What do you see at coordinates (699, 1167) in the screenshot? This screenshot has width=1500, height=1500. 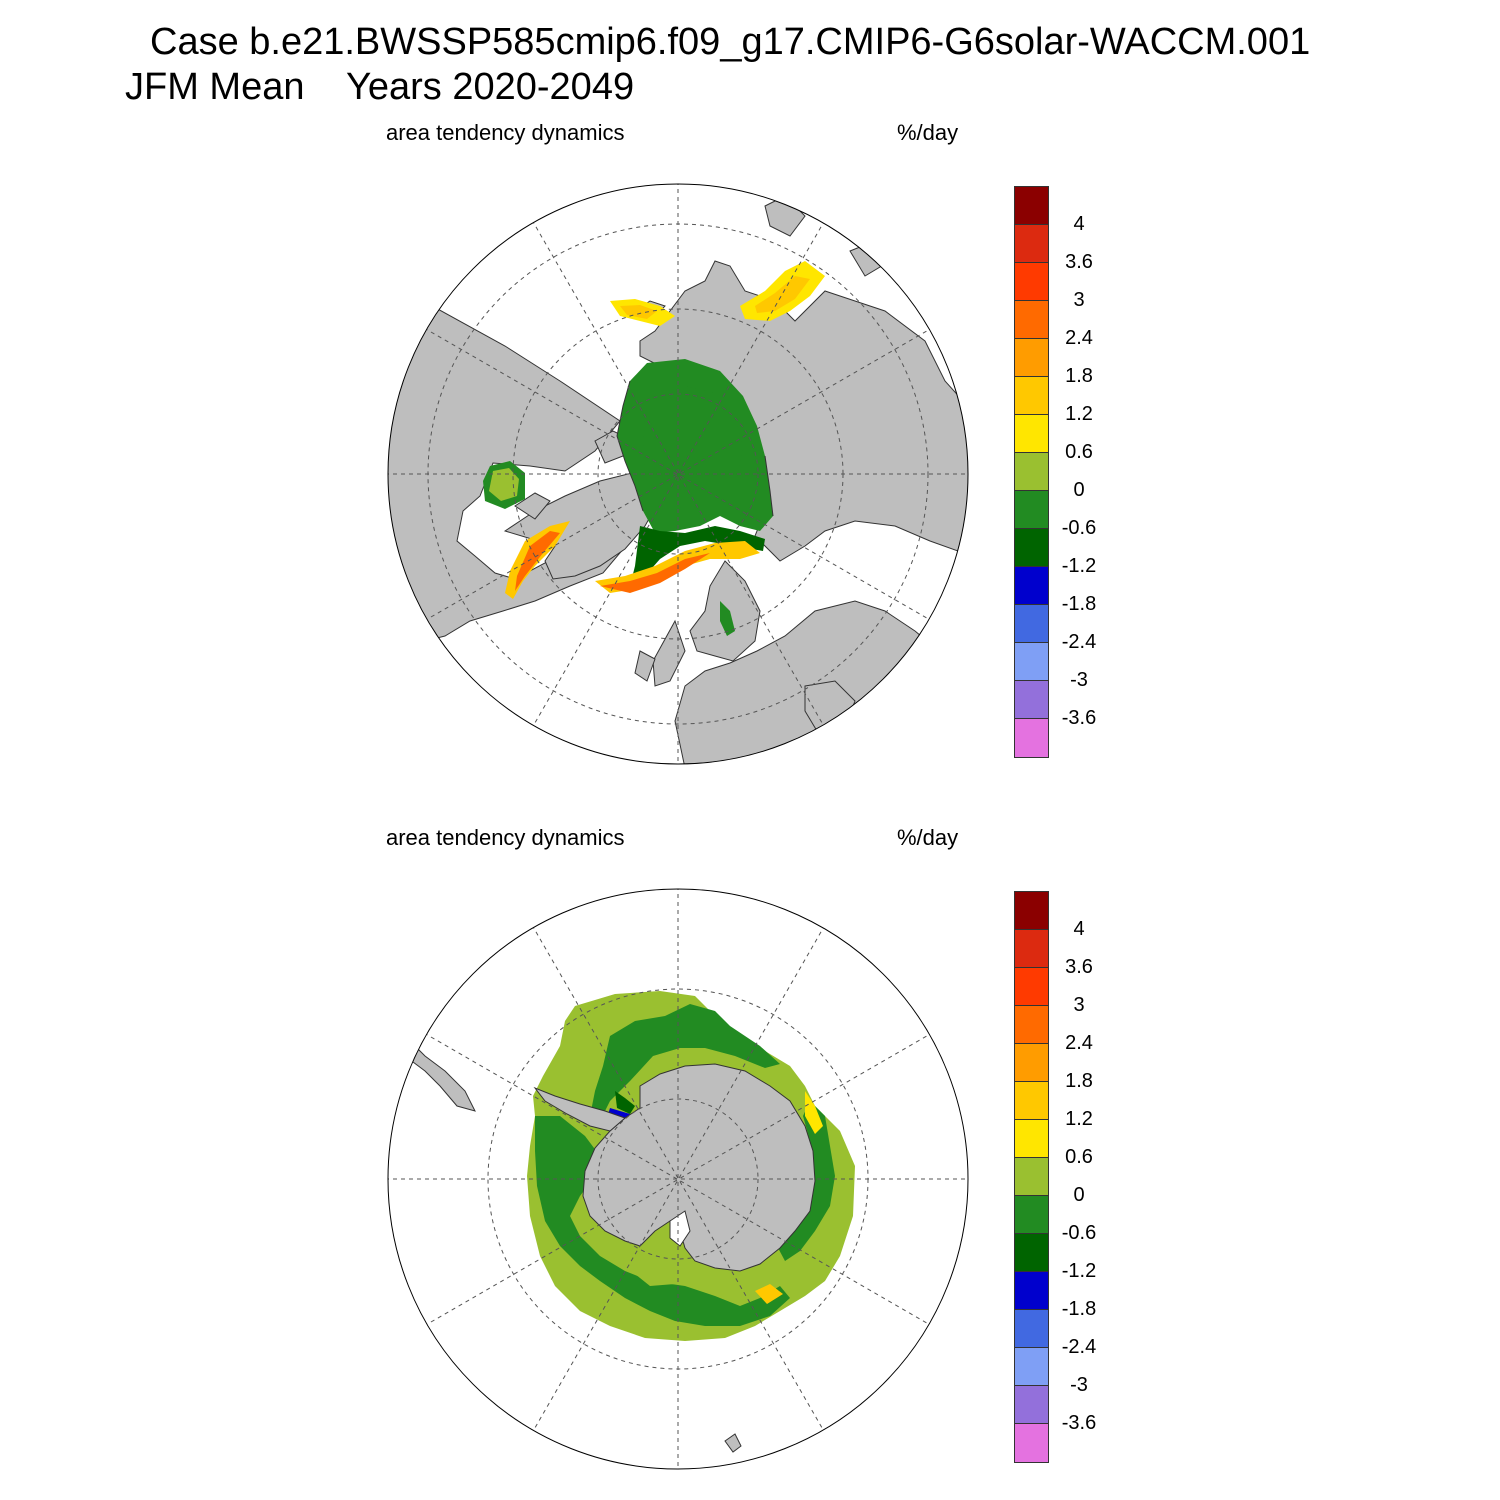 I see `antarctica-land` at bounding box center [699, 1167].